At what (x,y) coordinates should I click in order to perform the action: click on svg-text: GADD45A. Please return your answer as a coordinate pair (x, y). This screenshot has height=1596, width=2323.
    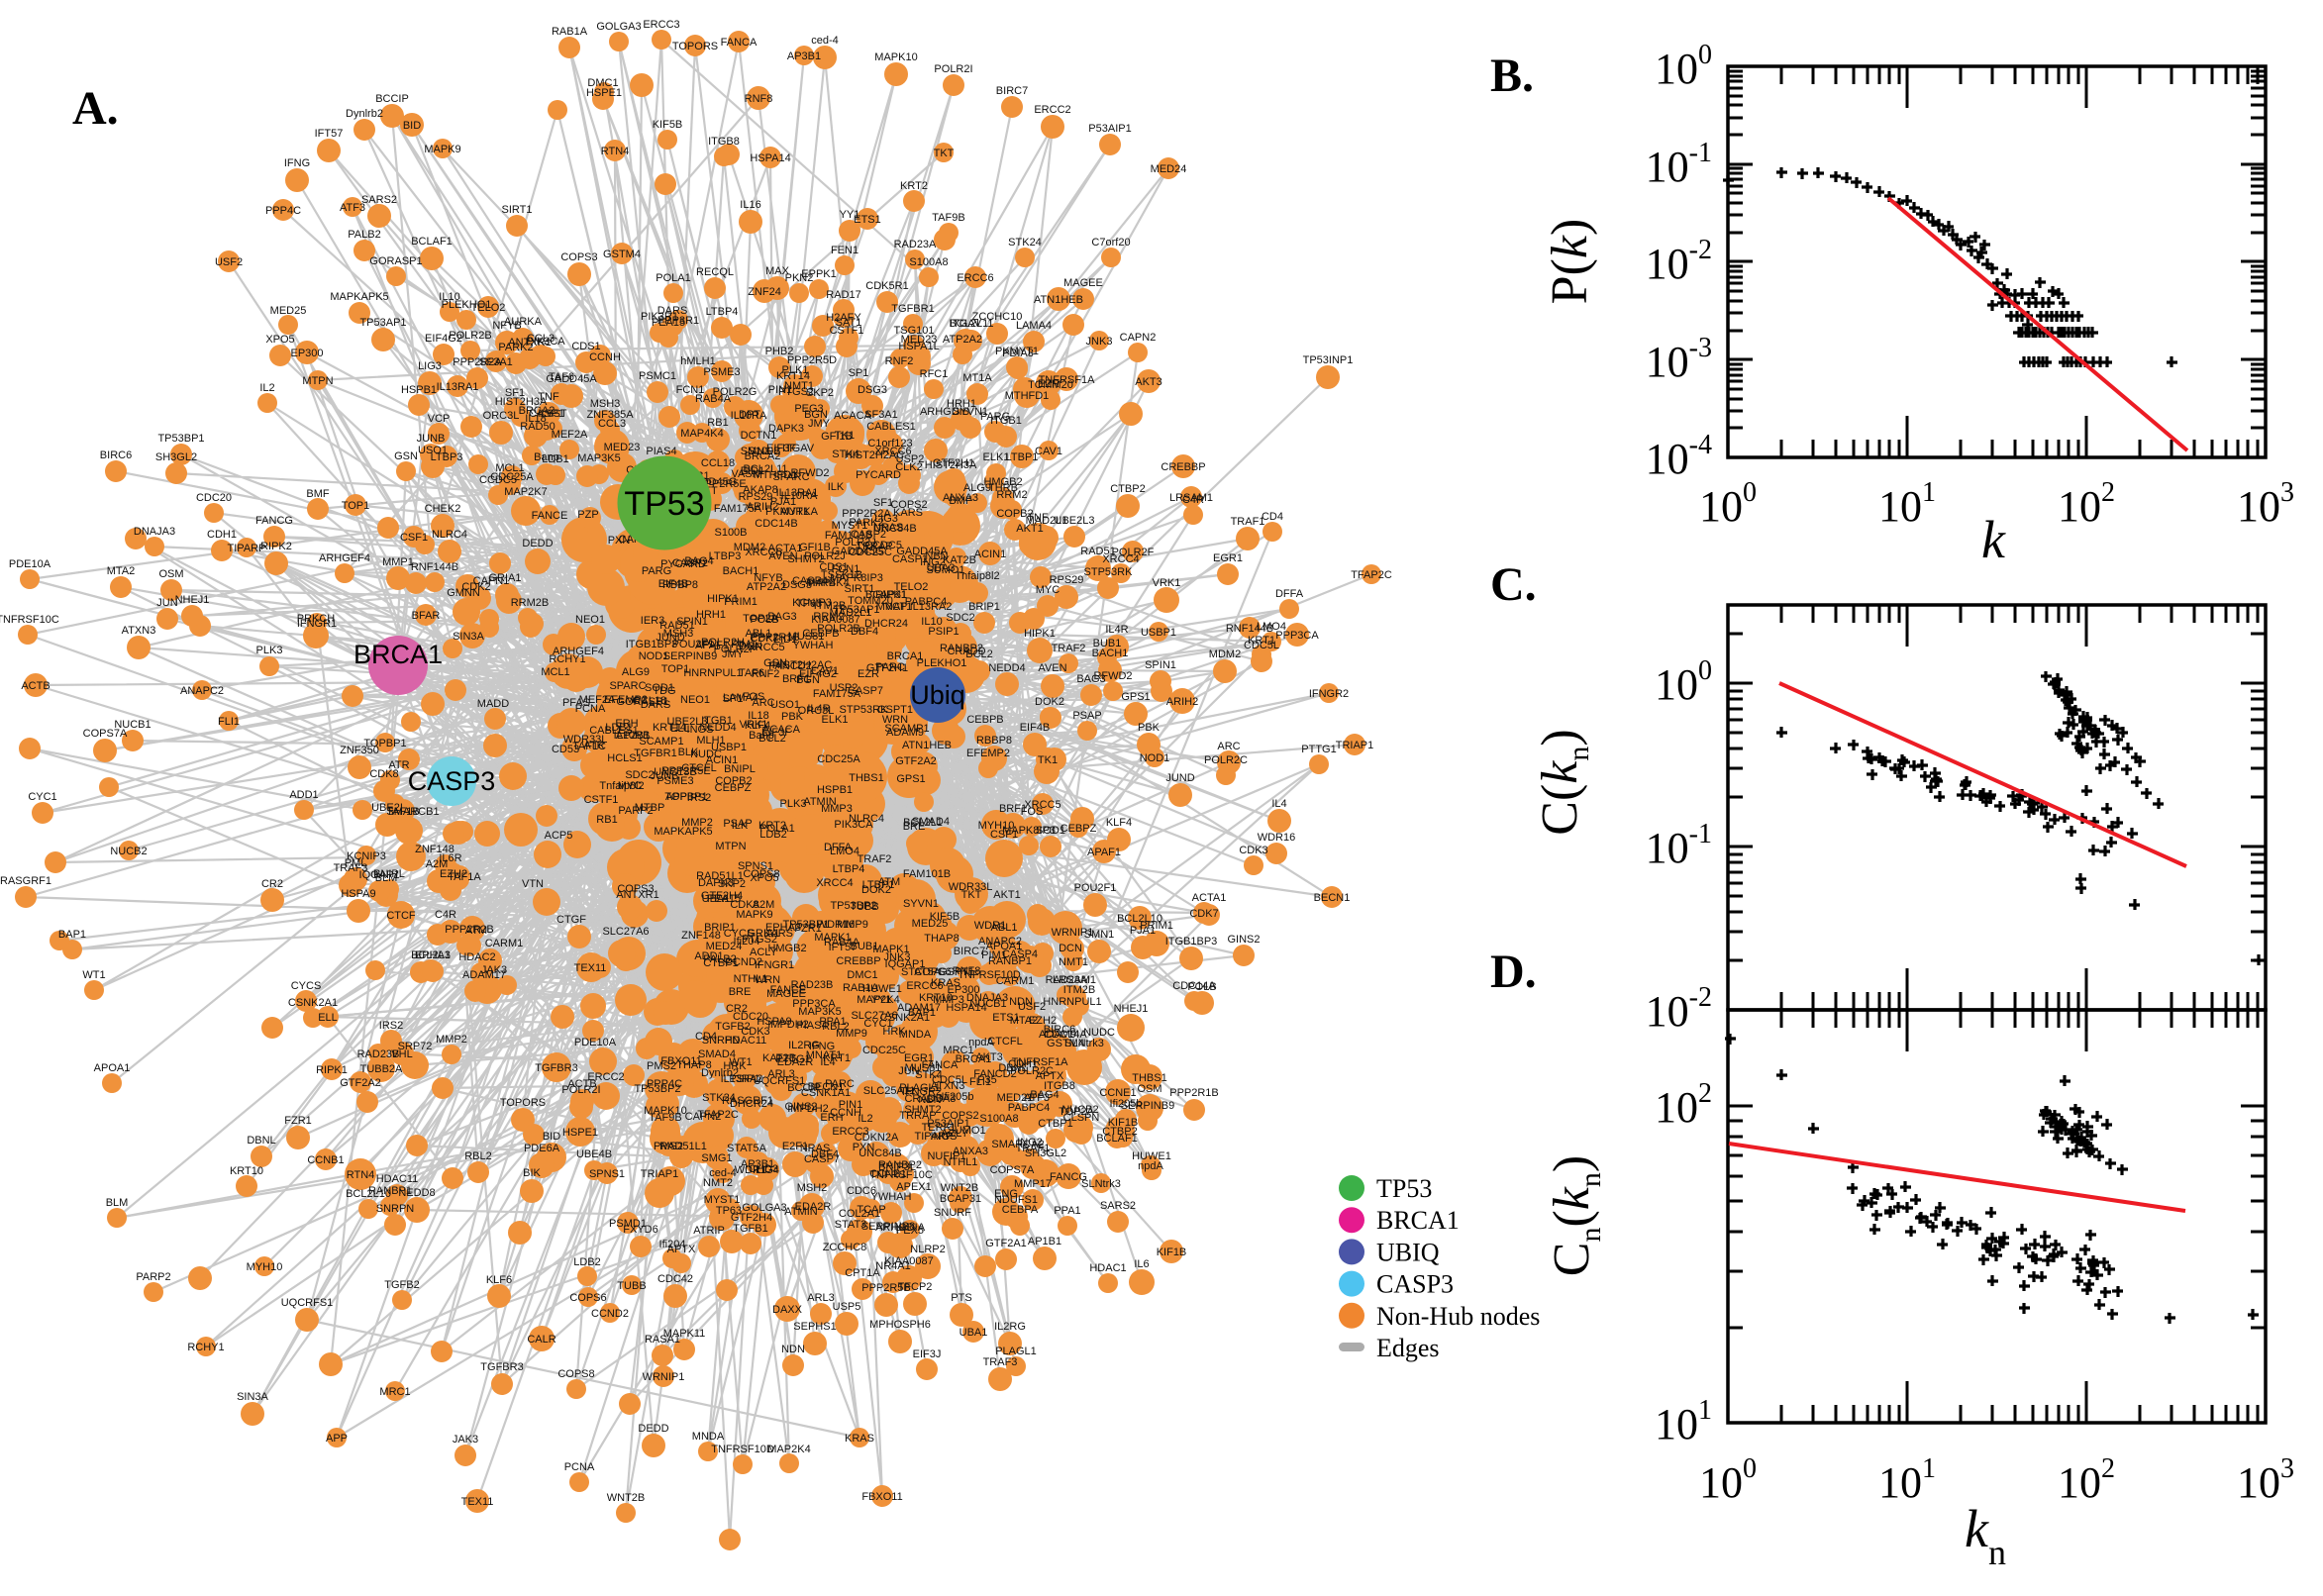
    Looking at the image, I should click on (572, 379).